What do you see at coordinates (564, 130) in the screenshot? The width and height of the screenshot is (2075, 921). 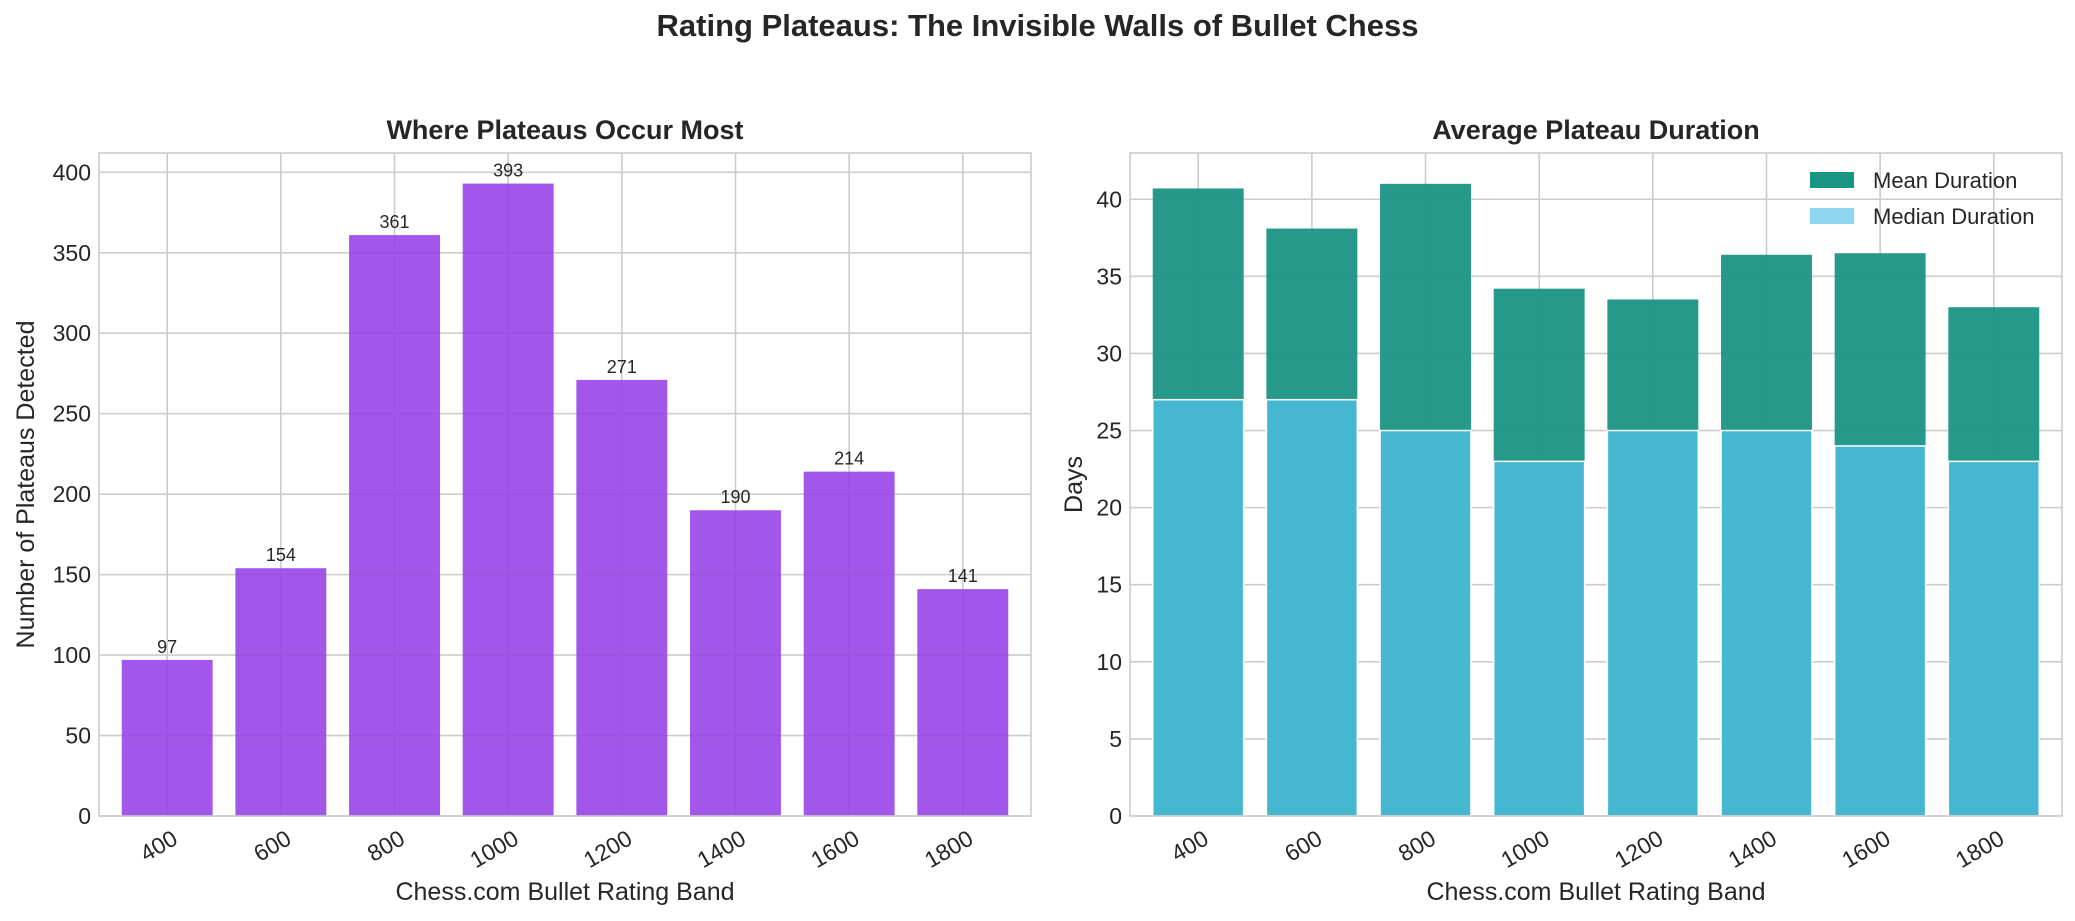 I see `chart-title: Where Plateaus Occur Most` at bounding box center [564, 130].